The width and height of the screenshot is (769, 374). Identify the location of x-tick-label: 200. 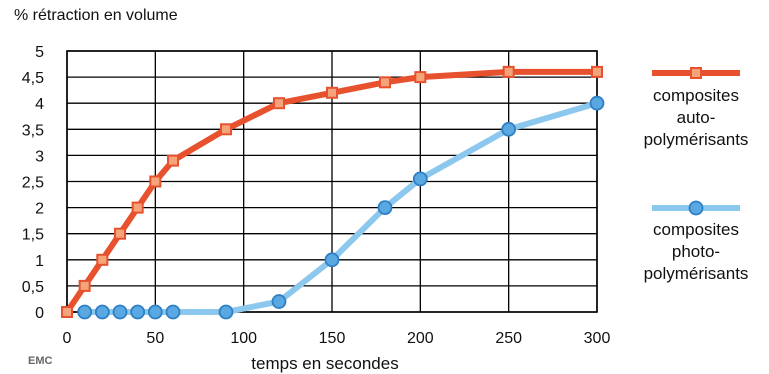
(420, 338).